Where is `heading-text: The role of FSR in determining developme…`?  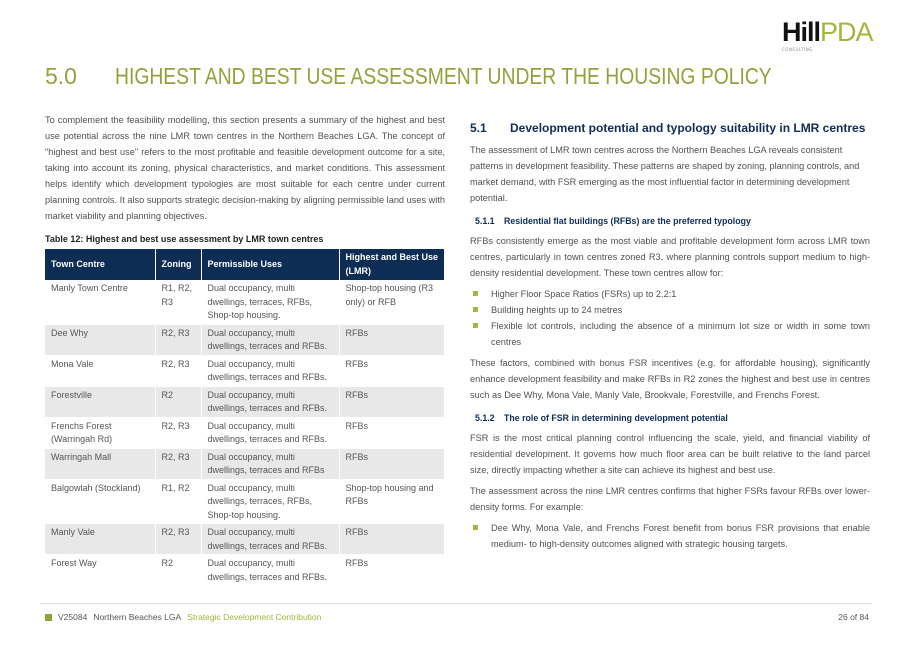
heading-text: The role of FSR in determining developme… is located at coordinates (616, 418).